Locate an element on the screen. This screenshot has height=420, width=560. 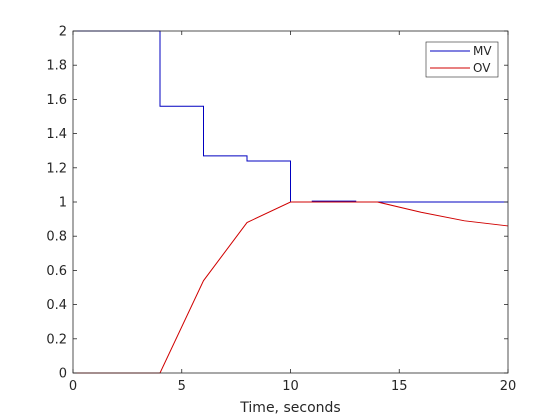
y-tick-label: 0.8 is located at coordinates (56, 237).